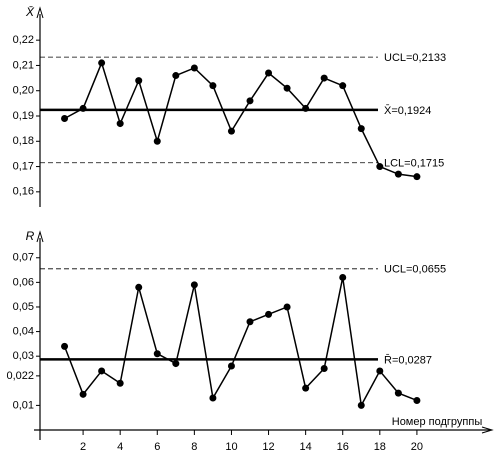 Image resolution: width=500 pixels, height=464 pixels. I want to click on control-line-label: X̄=0,1924, so click(407, 110).